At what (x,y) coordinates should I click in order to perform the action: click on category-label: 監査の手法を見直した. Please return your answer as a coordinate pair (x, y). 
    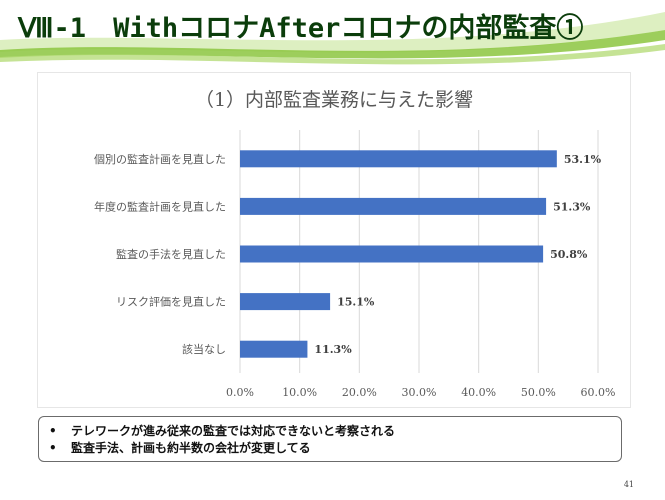
    Looking at the image, I should click on (171, 254).